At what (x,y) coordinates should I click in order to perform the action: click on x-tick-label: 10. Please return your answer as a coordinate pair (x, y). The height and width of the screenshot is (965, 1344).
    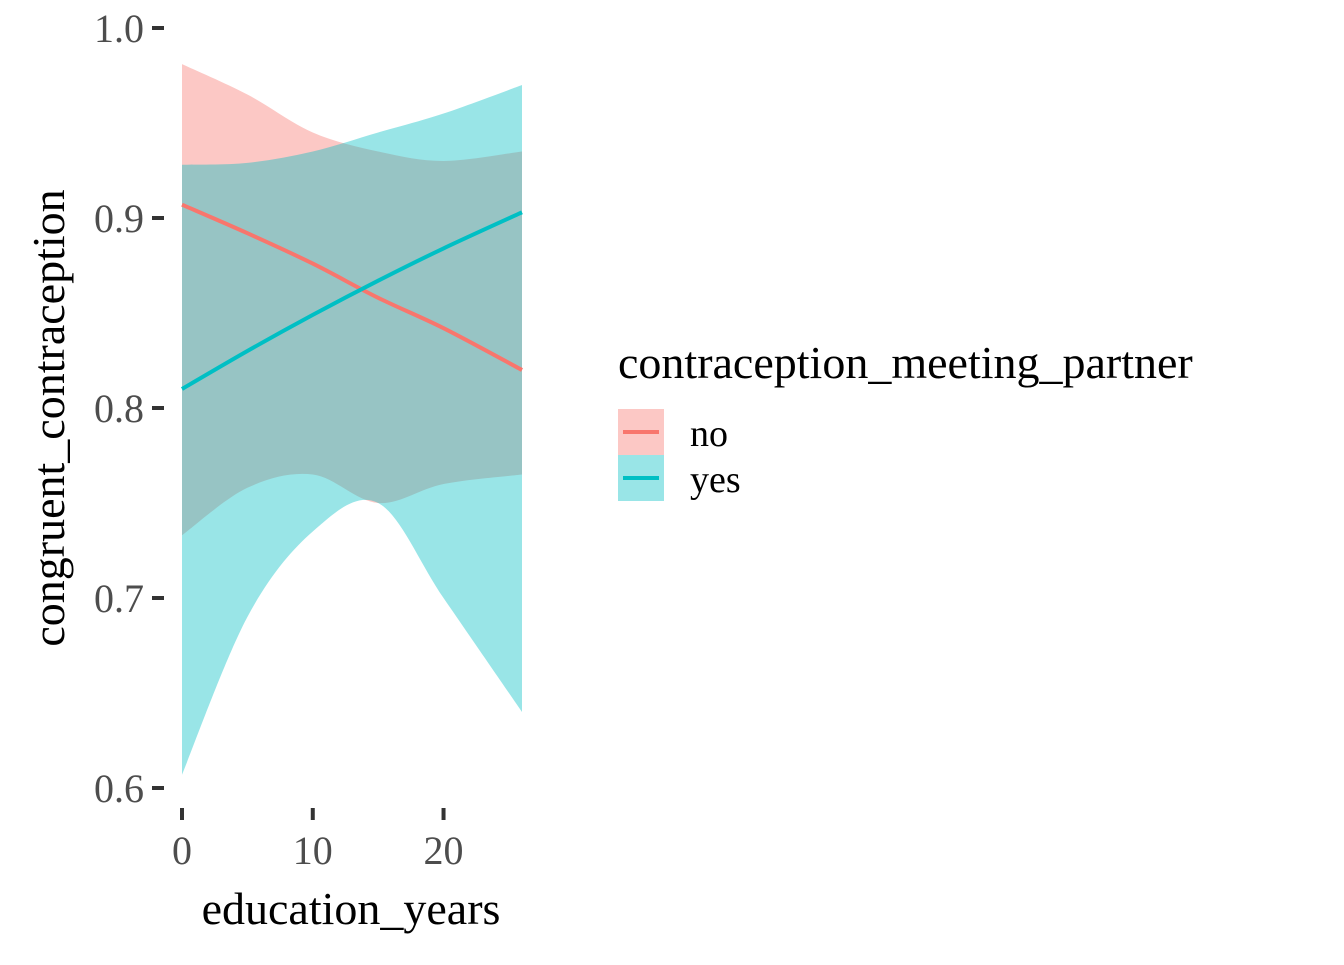
    Looking at the image, I should click on (313, 850).